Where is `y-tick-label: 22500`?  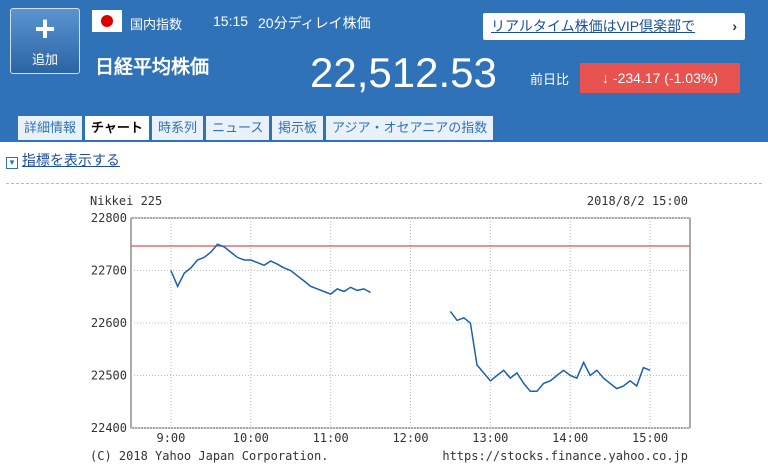 y-tick-label: 22500 is located at coordinates (109, 376).